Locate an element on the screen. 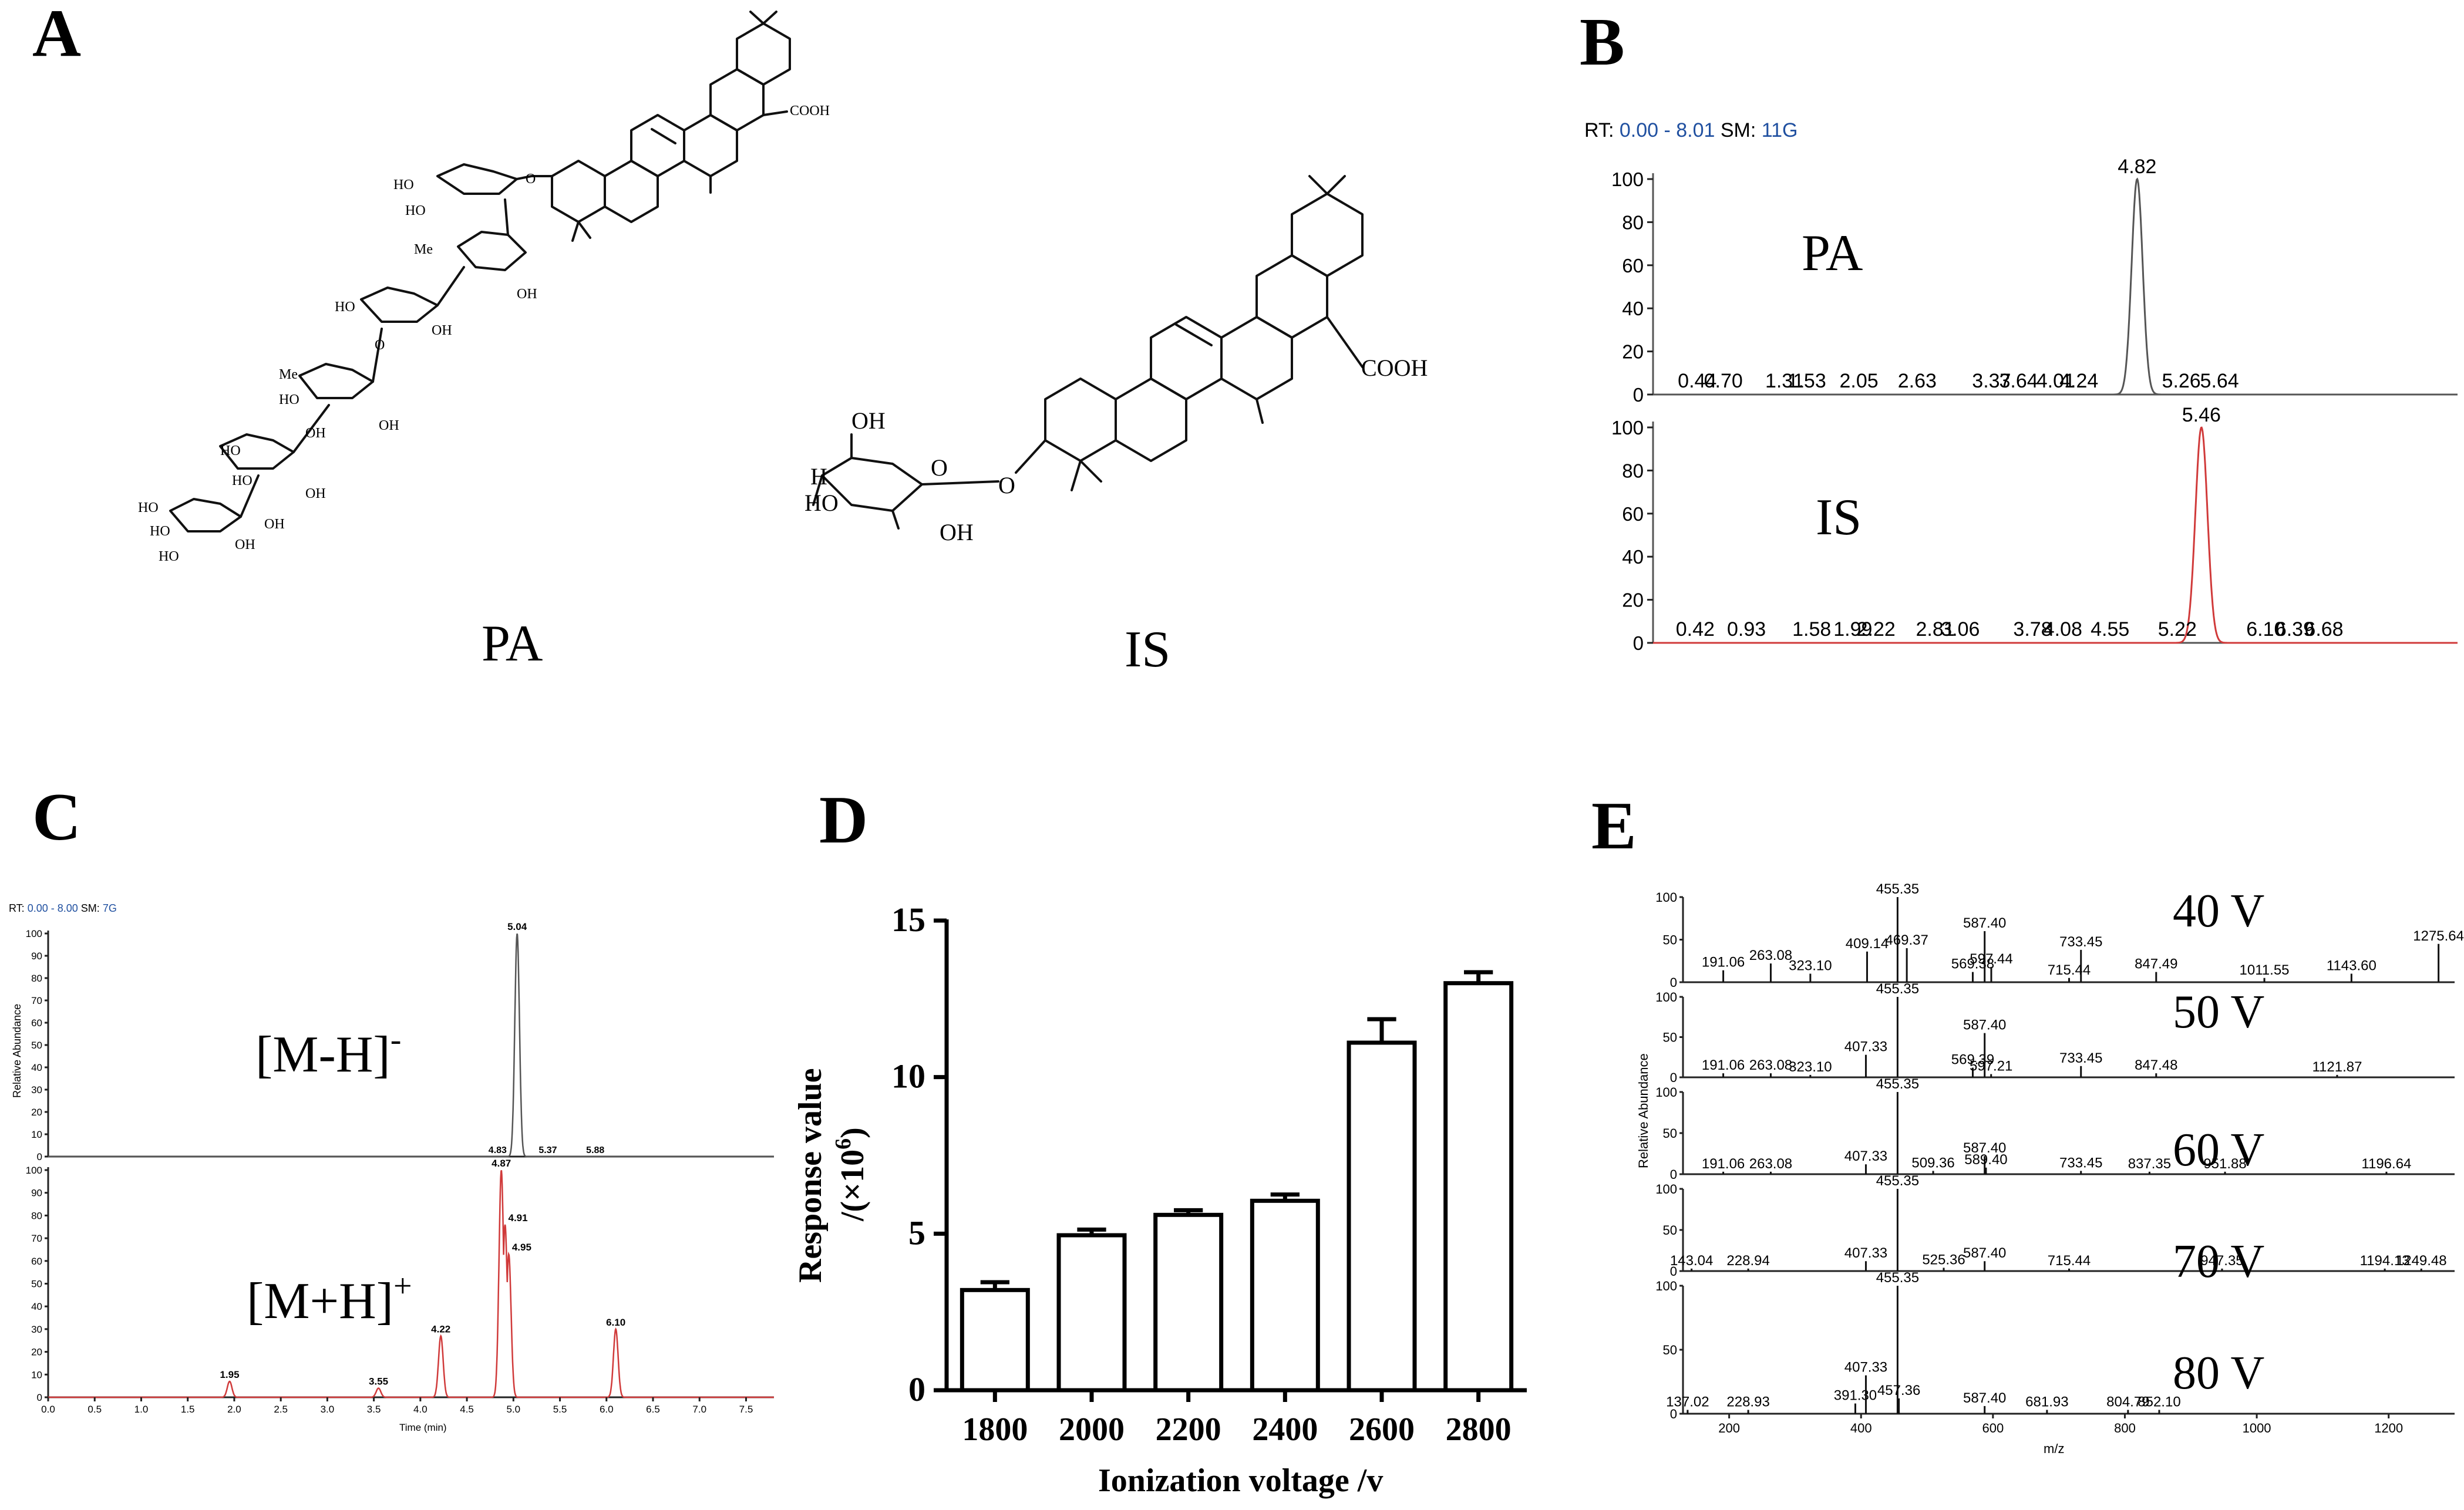 This screenshot has height=1510, width=2464. e-peak-label: 597.44 is located at coordinates (1991, 959).